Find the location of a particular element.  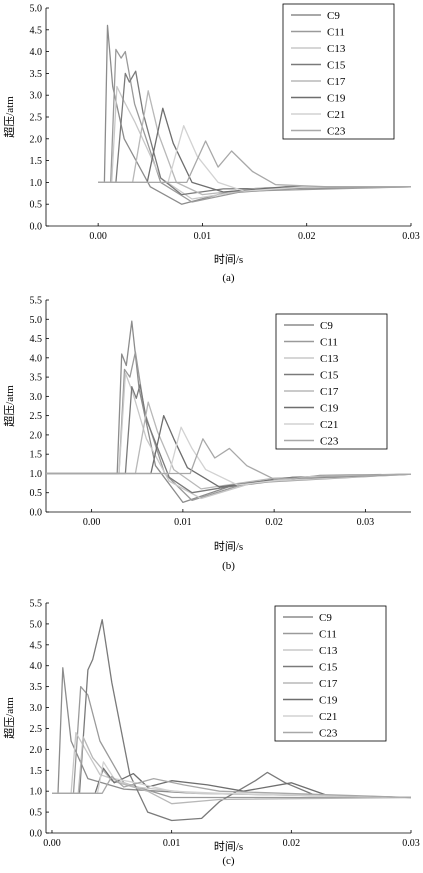

panel-label: (c) is located at coordinates (228, 861).